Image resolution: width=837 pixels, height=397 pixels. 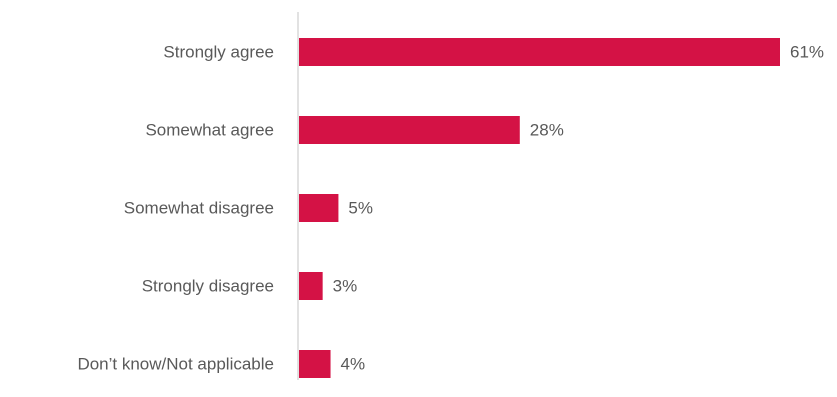 What do you see at coordinates (360, 208) in the screenshot?
I see `value-label-2: 5%` at bounding box center [360, 208].